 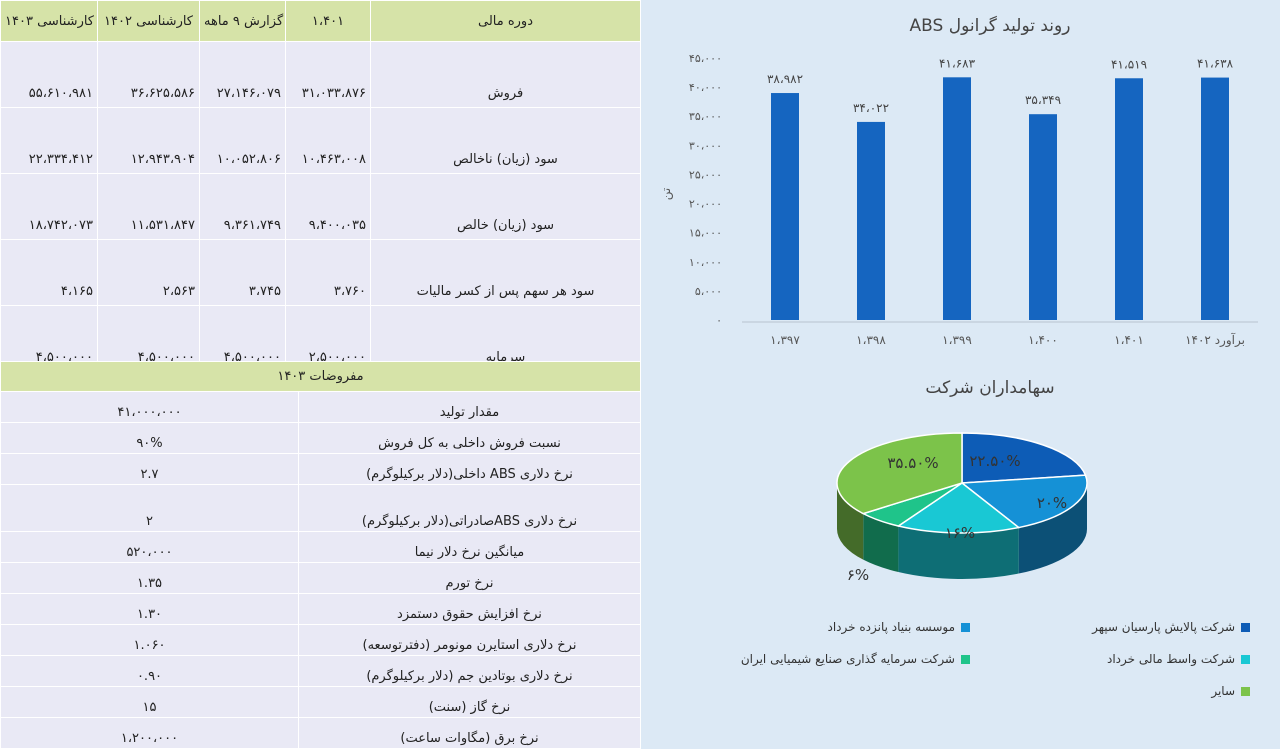 What do you see at coordinates (148, 21) in the screenshot?
I see `header-1402: ۱۴۰۲ کارشناسی` at bounding box center [148, 21].